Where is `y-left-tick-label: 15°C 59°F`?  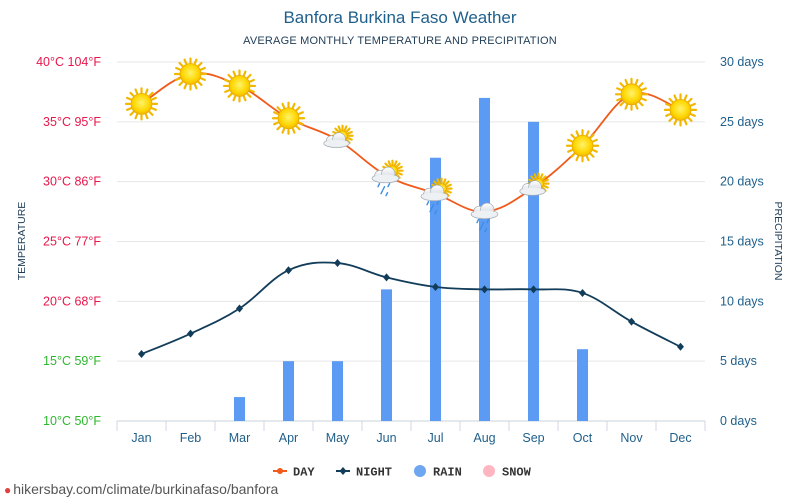 y-left-tick-label: 15°C 59°F is located at coordinates (72, 361).